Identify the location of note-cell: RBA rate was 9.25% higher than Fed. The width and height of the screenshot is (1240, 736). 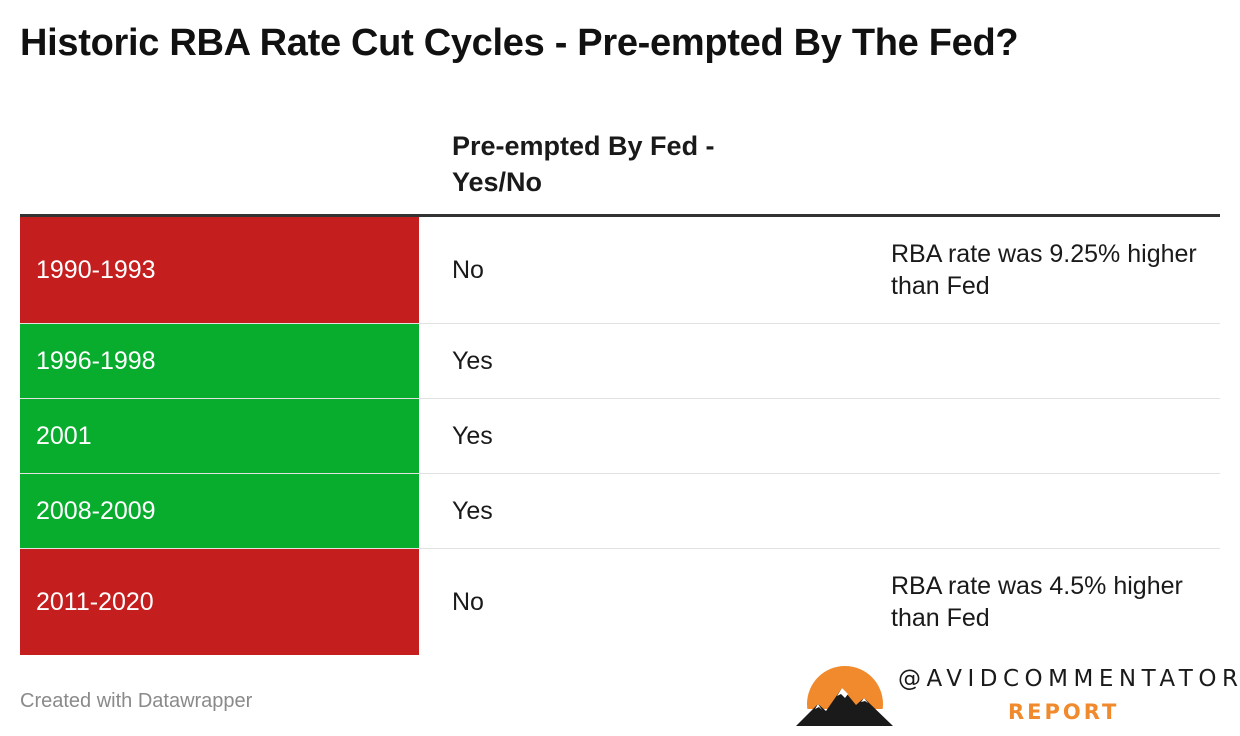
(1044, 270).